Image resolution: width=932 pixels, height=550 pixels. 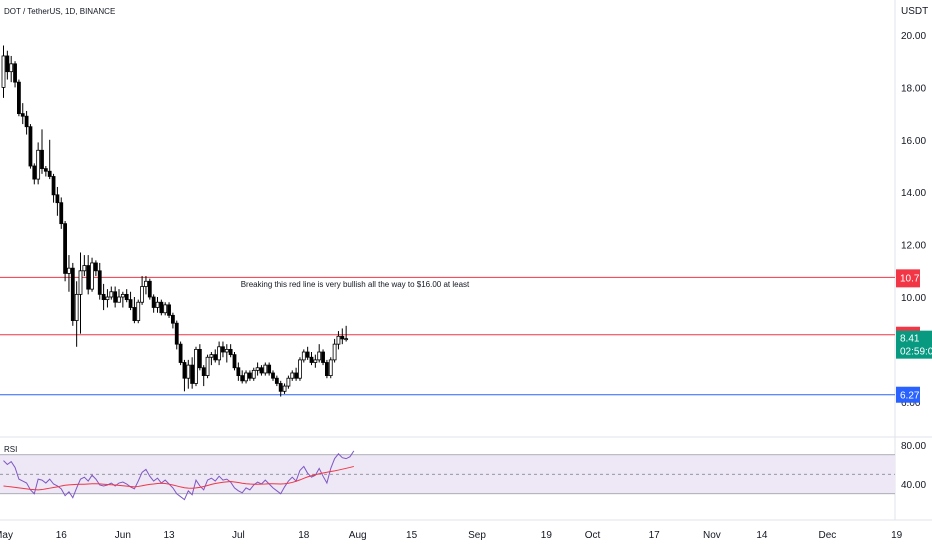 What do you see at coordinates (908, 278) in the screenshot?
I see `resistance-tag` at bounding box center [908, 278].